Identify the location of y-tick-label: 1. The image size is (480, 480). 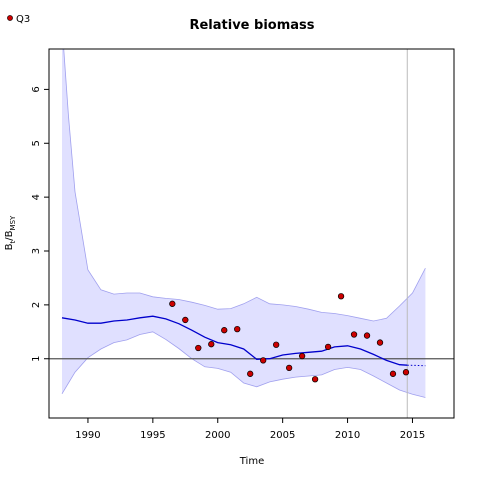
(36, 359).